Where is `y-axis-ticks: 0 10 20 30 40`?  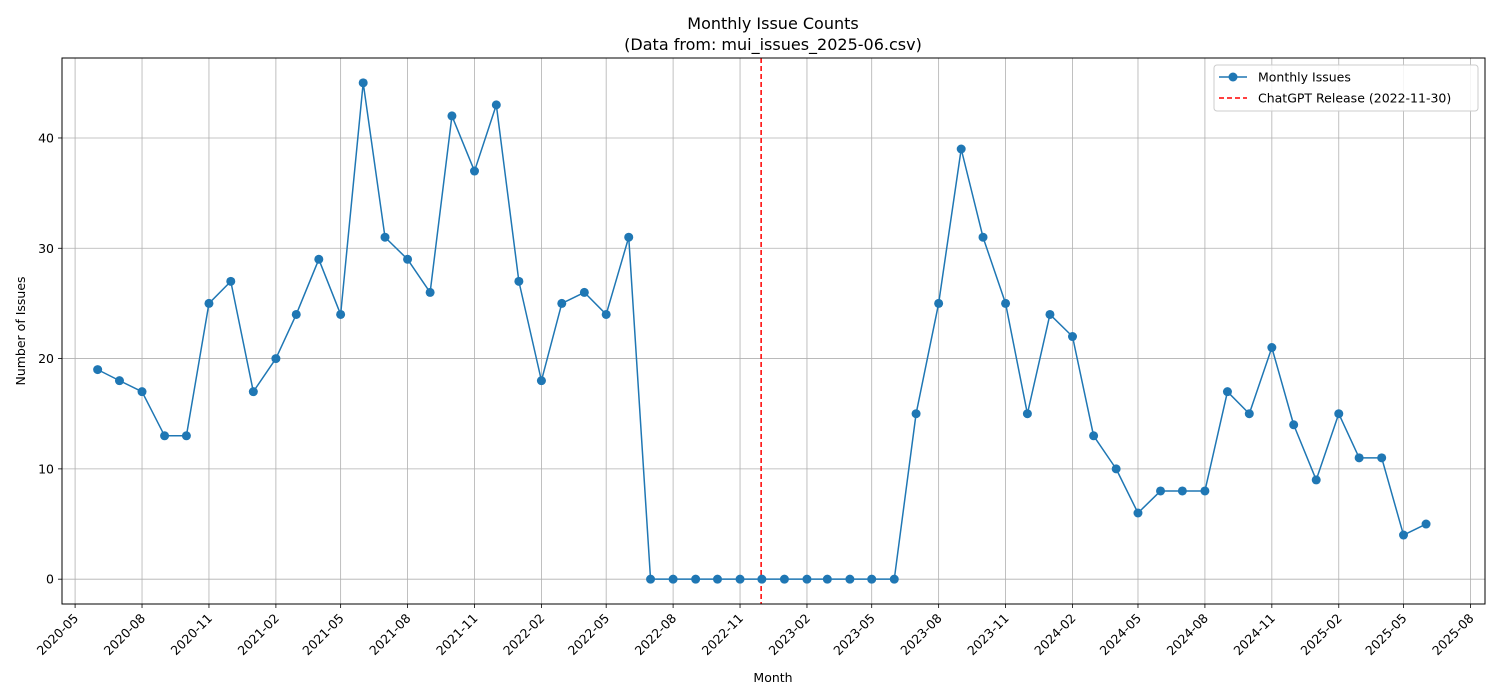
y-axis-ticks: 0 10 20 30 40 is located at coordinates (50, 358).